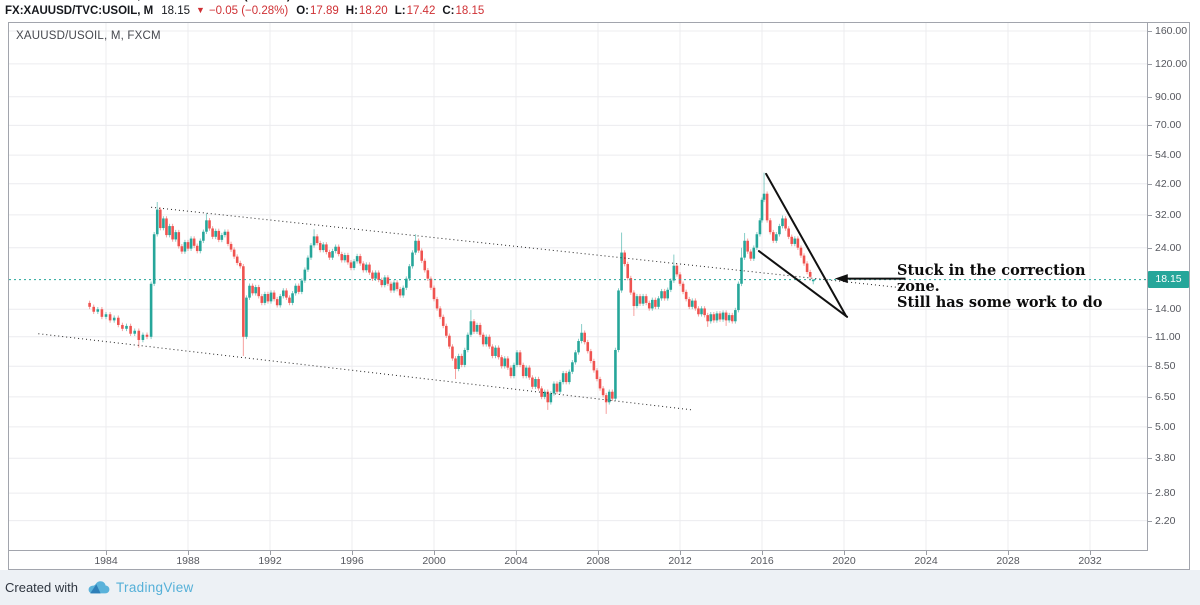 The image size is (1200, 605). Describe the element at coordinates (1090, 561) in the screenshot. I see `time-tick-label: 2032` at that location.